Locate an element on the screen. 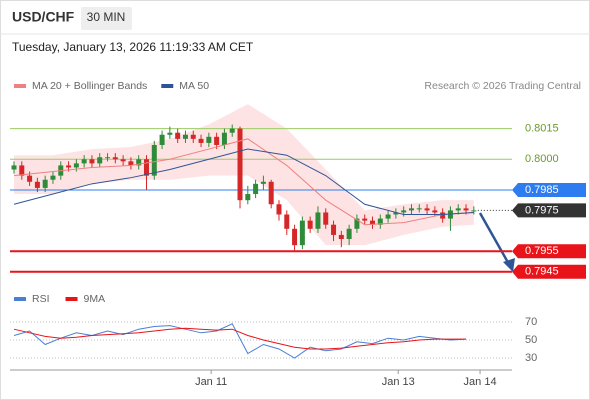 The image size is (590, 400). level-label: 0.8000 is located at coordinates (542, 159).